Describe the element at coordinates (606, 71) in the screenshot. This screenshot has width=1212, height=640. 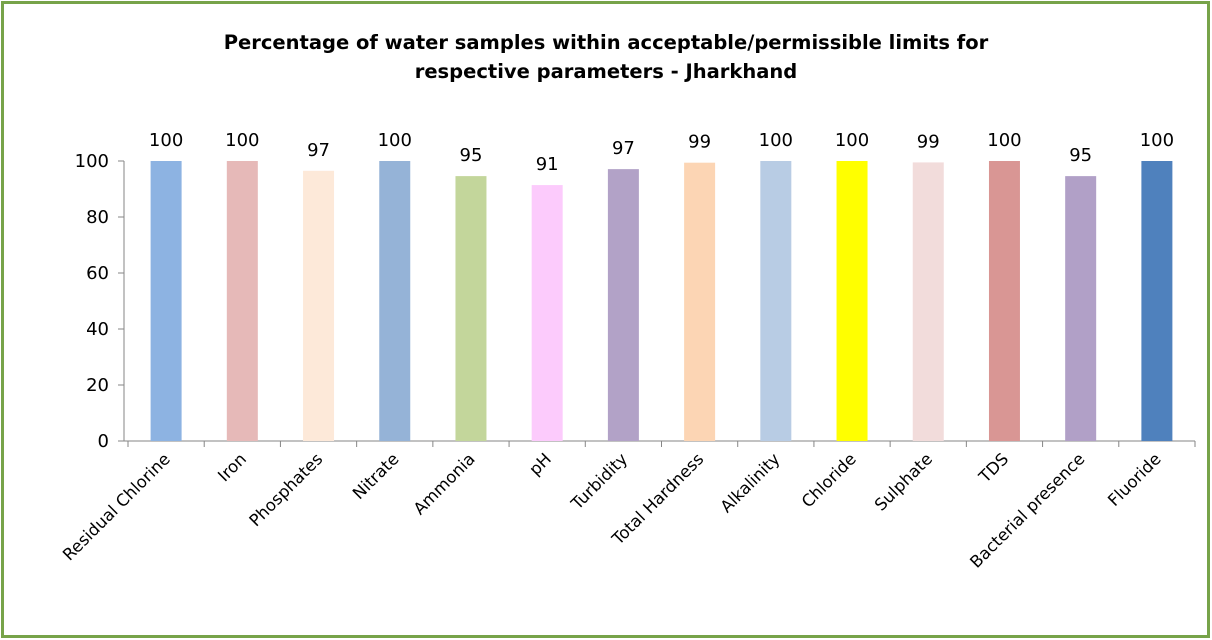
I see `chart-title-line-2: respective parameters - Jharkhand` at that location.